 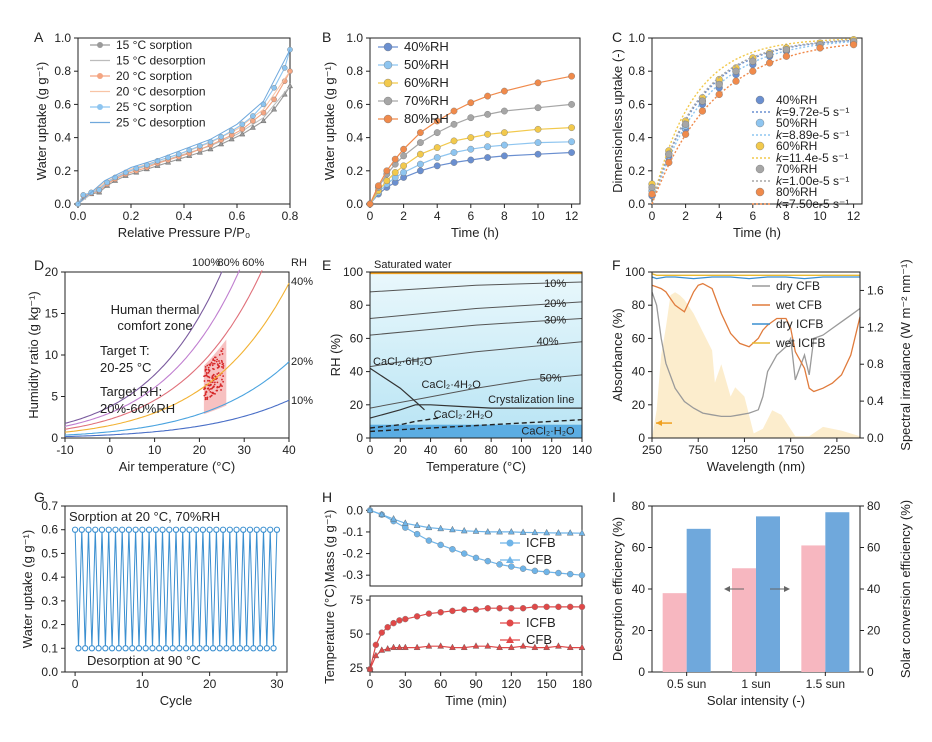 I want to click on panel-b-y-tick-label: 0.2, so click(x=354, y=171).